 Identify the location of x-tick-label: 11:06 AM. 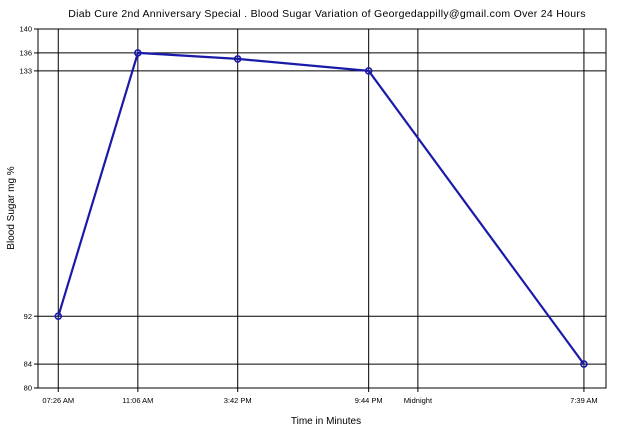
(137, 400).